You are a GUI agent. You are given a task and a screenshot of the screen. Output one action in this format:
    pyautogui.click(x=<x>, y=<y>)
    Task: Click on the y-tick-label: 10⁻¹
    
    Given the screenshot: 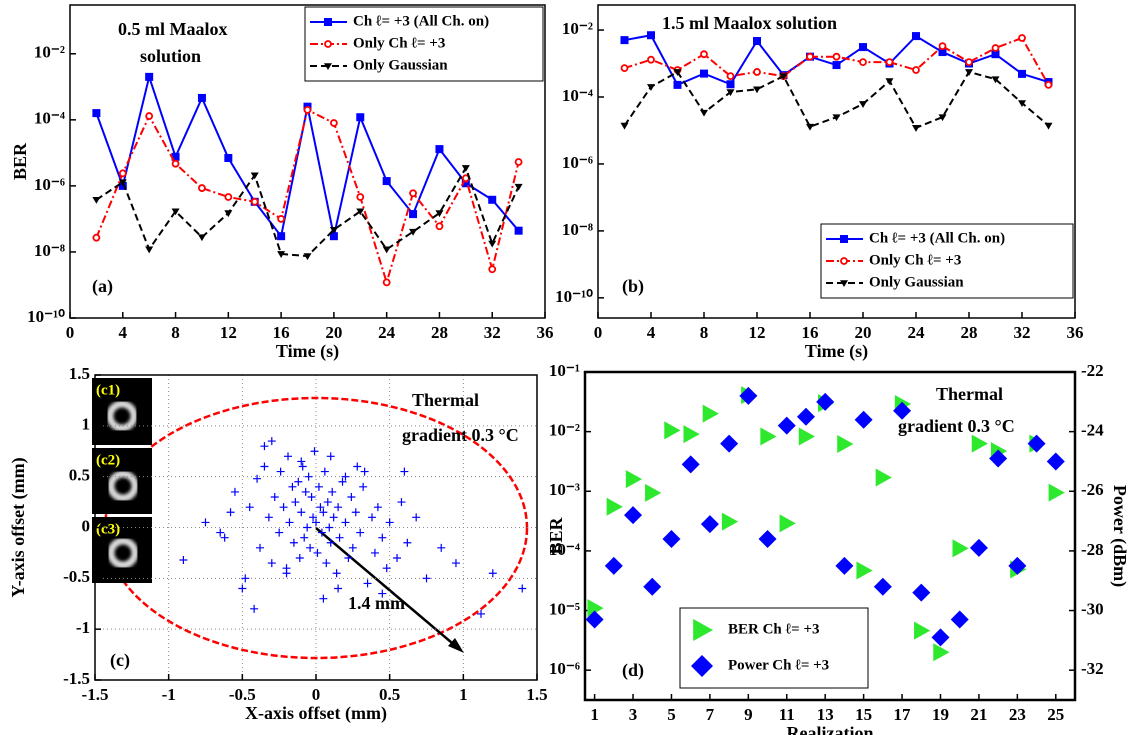 What is the action you would take?
    pyautogui.click(x=564, y=370)
    